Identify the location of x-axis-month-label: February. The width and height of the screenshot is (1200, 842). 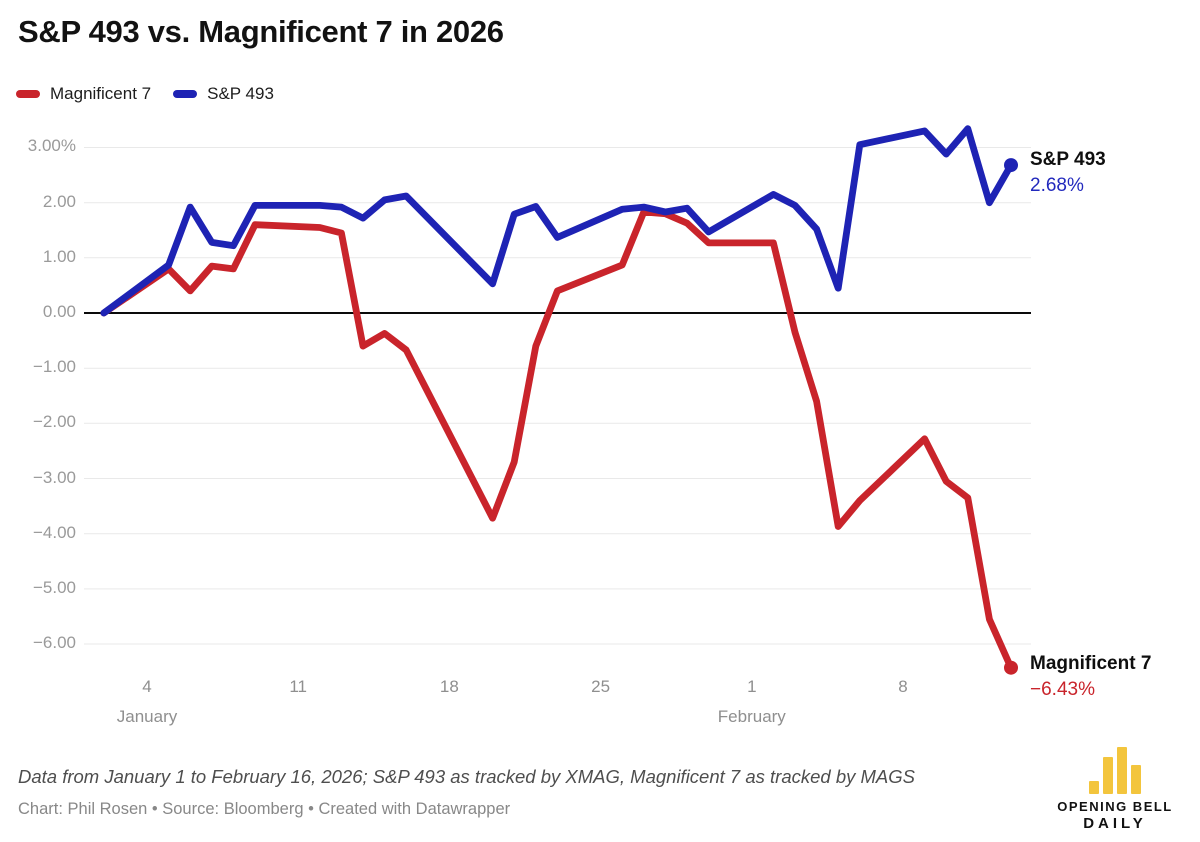
(751, 716).